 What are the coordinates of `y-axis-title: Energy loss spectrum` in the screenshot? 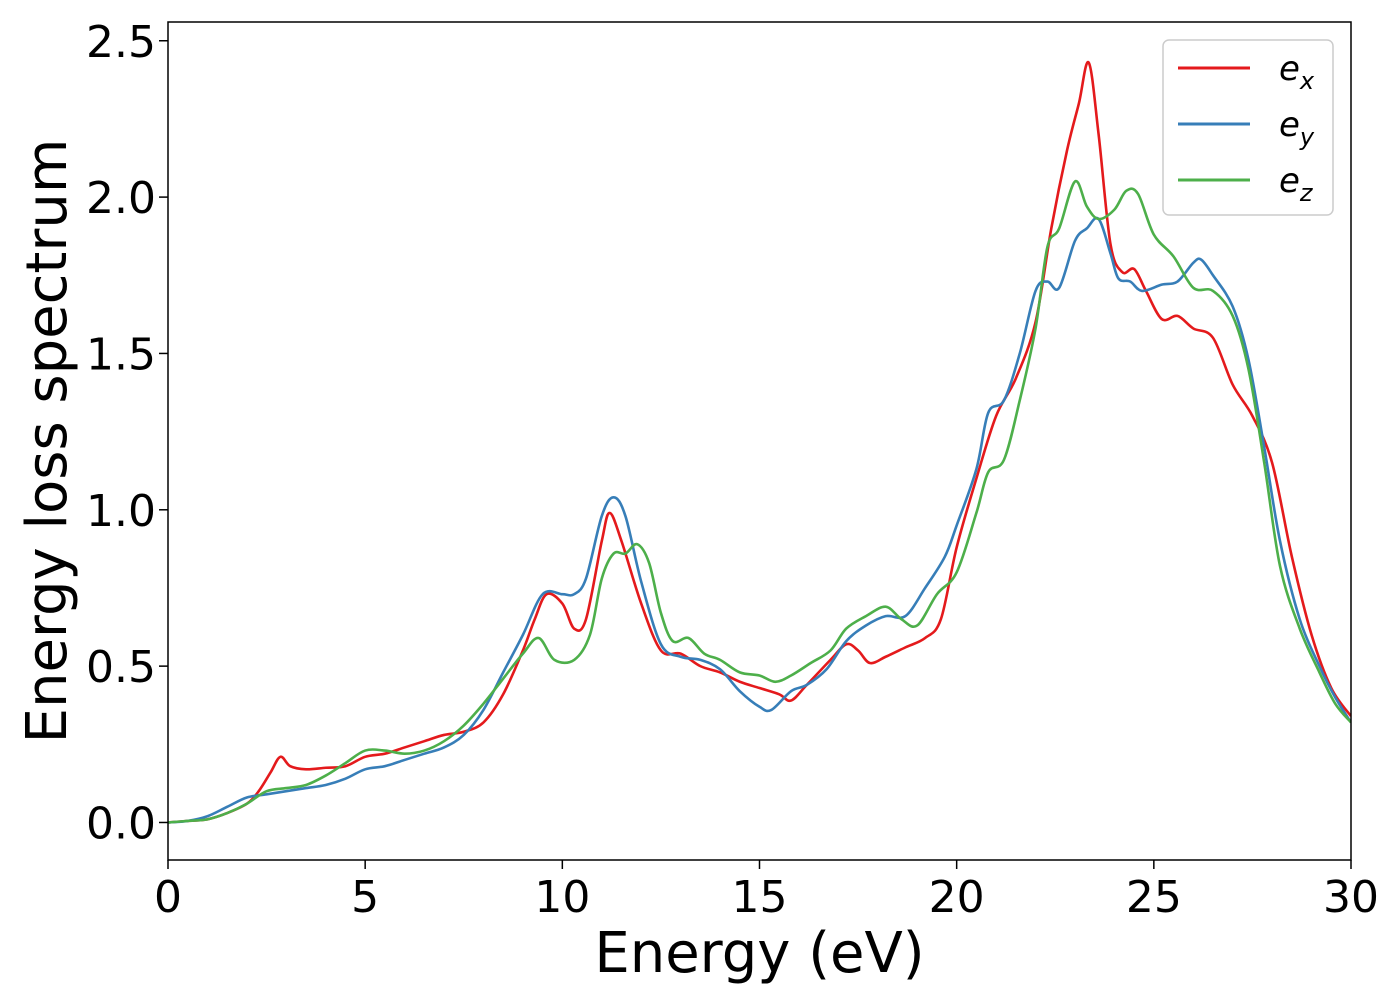 It's located at (47, 441).